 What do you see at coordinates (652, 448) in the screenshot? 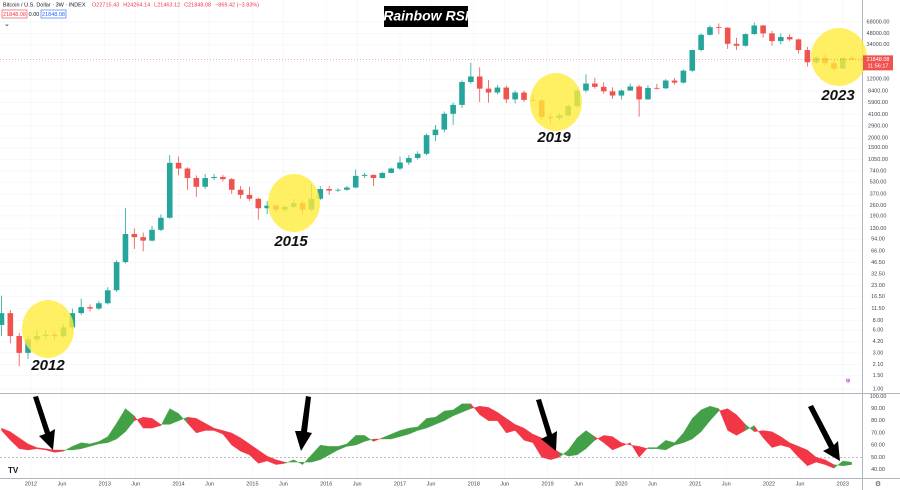
I see `rsi-band` at bounding box center [652, 448].